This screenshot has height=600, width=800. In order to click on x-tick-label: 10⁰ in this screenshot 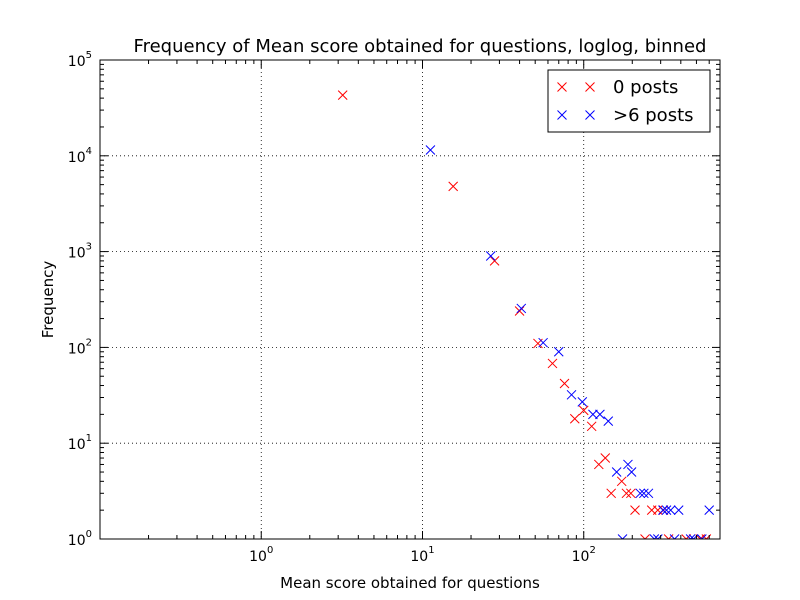, I will do `click(261, 555)`.